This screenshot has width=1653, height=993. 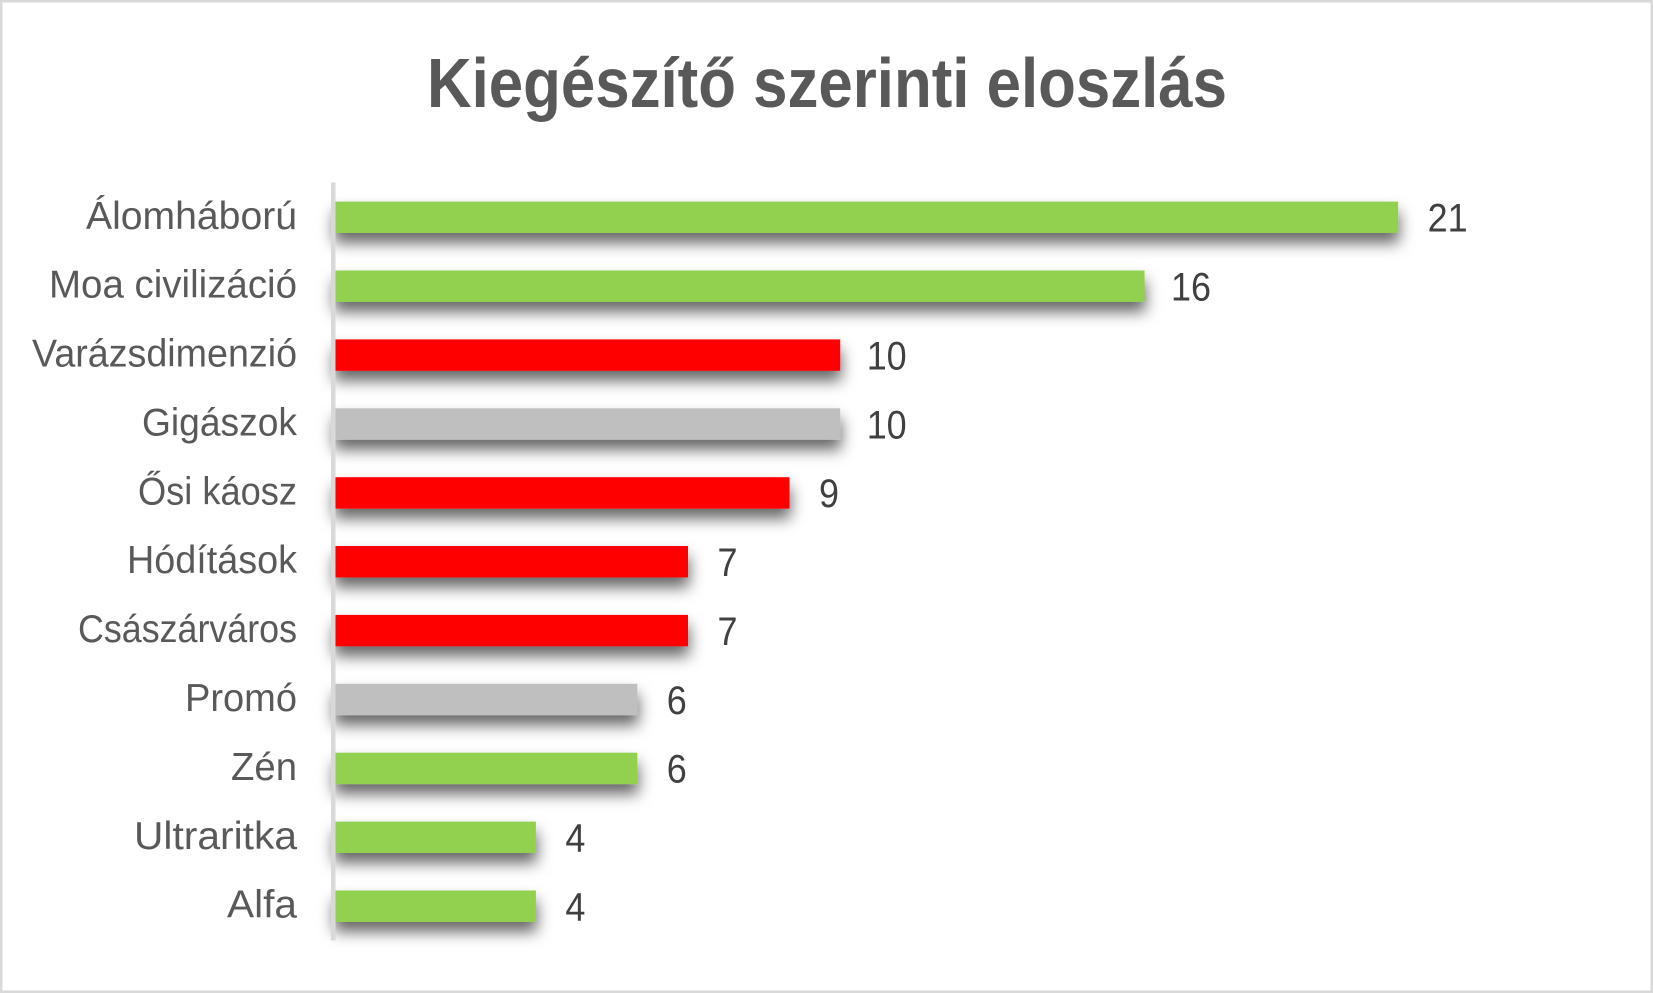 What do you see at coordinates (829, 494) in the screenshot?
I see `svg-text: 9` at bounding box center [829, 494].